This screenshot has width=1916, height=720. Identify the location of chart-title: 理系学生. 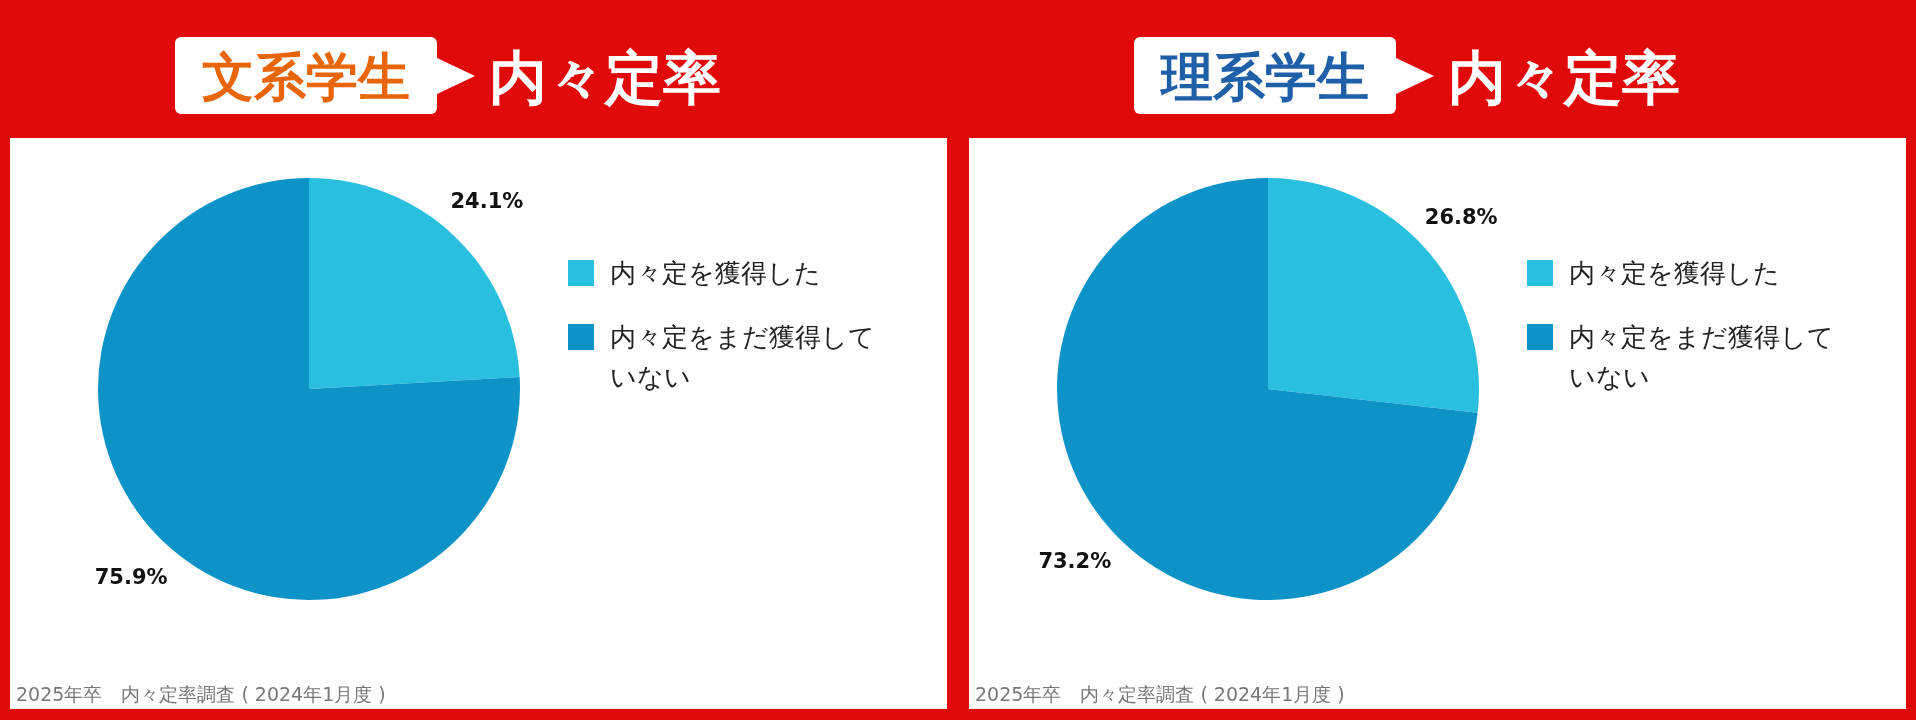
(1264, 77).